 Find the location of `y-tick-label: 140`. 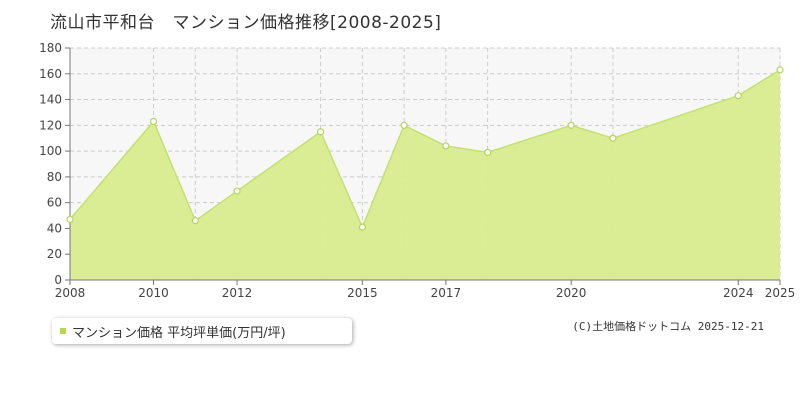

y-tick-label: 140 is located at coordinates (50, 100).